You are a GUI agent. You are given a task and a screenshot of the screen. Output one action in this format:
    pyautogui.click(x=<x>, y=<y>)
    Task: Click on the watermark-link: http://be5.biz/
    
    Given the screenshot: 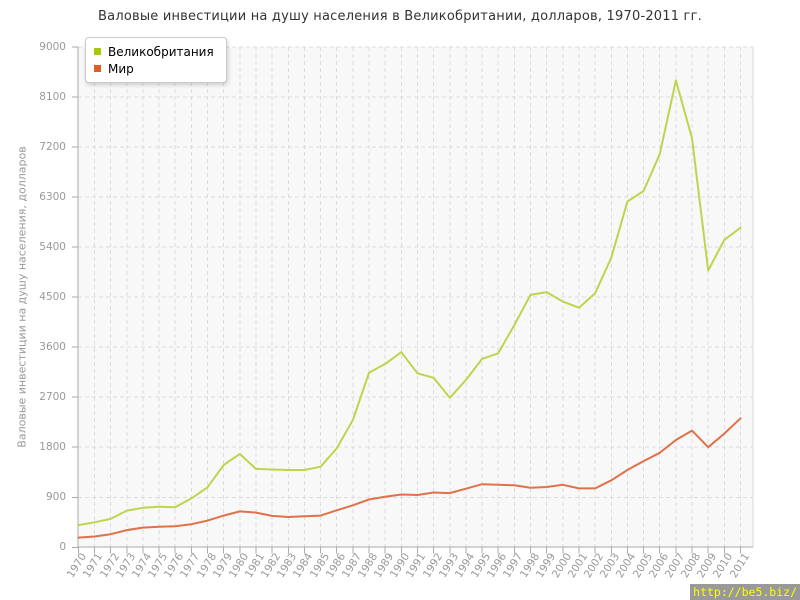 What is the action you would take?
    pyautogui.click(x=745, y=592)
    